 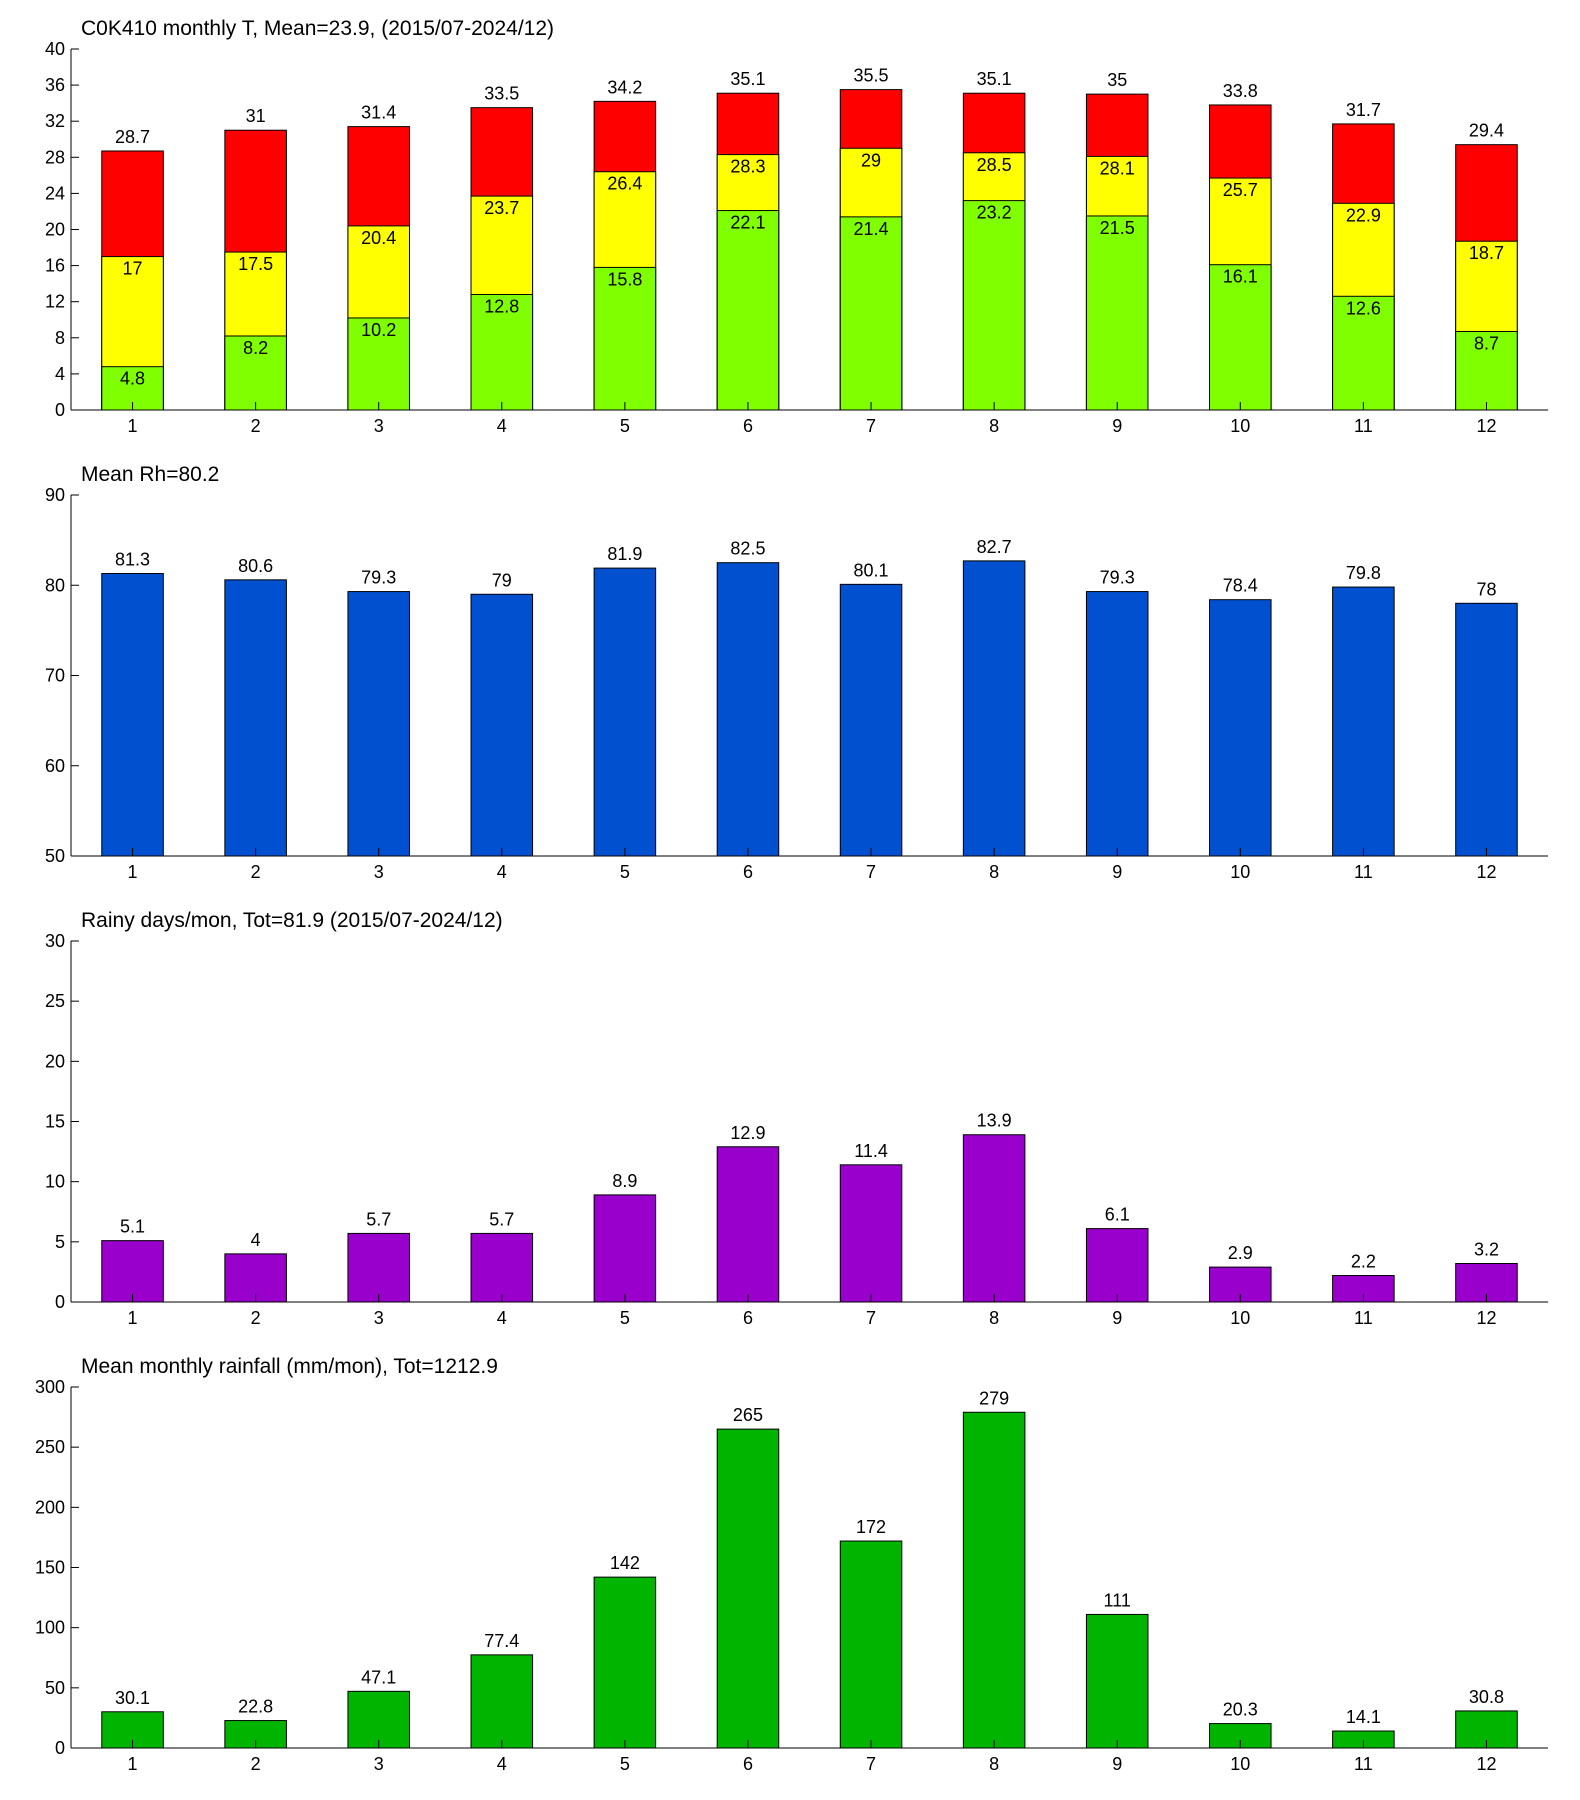 What do you see at coordinates (1363, 573) in the screenshot?
I see `value-label: 79.8` at bounding box center [1363, 573].